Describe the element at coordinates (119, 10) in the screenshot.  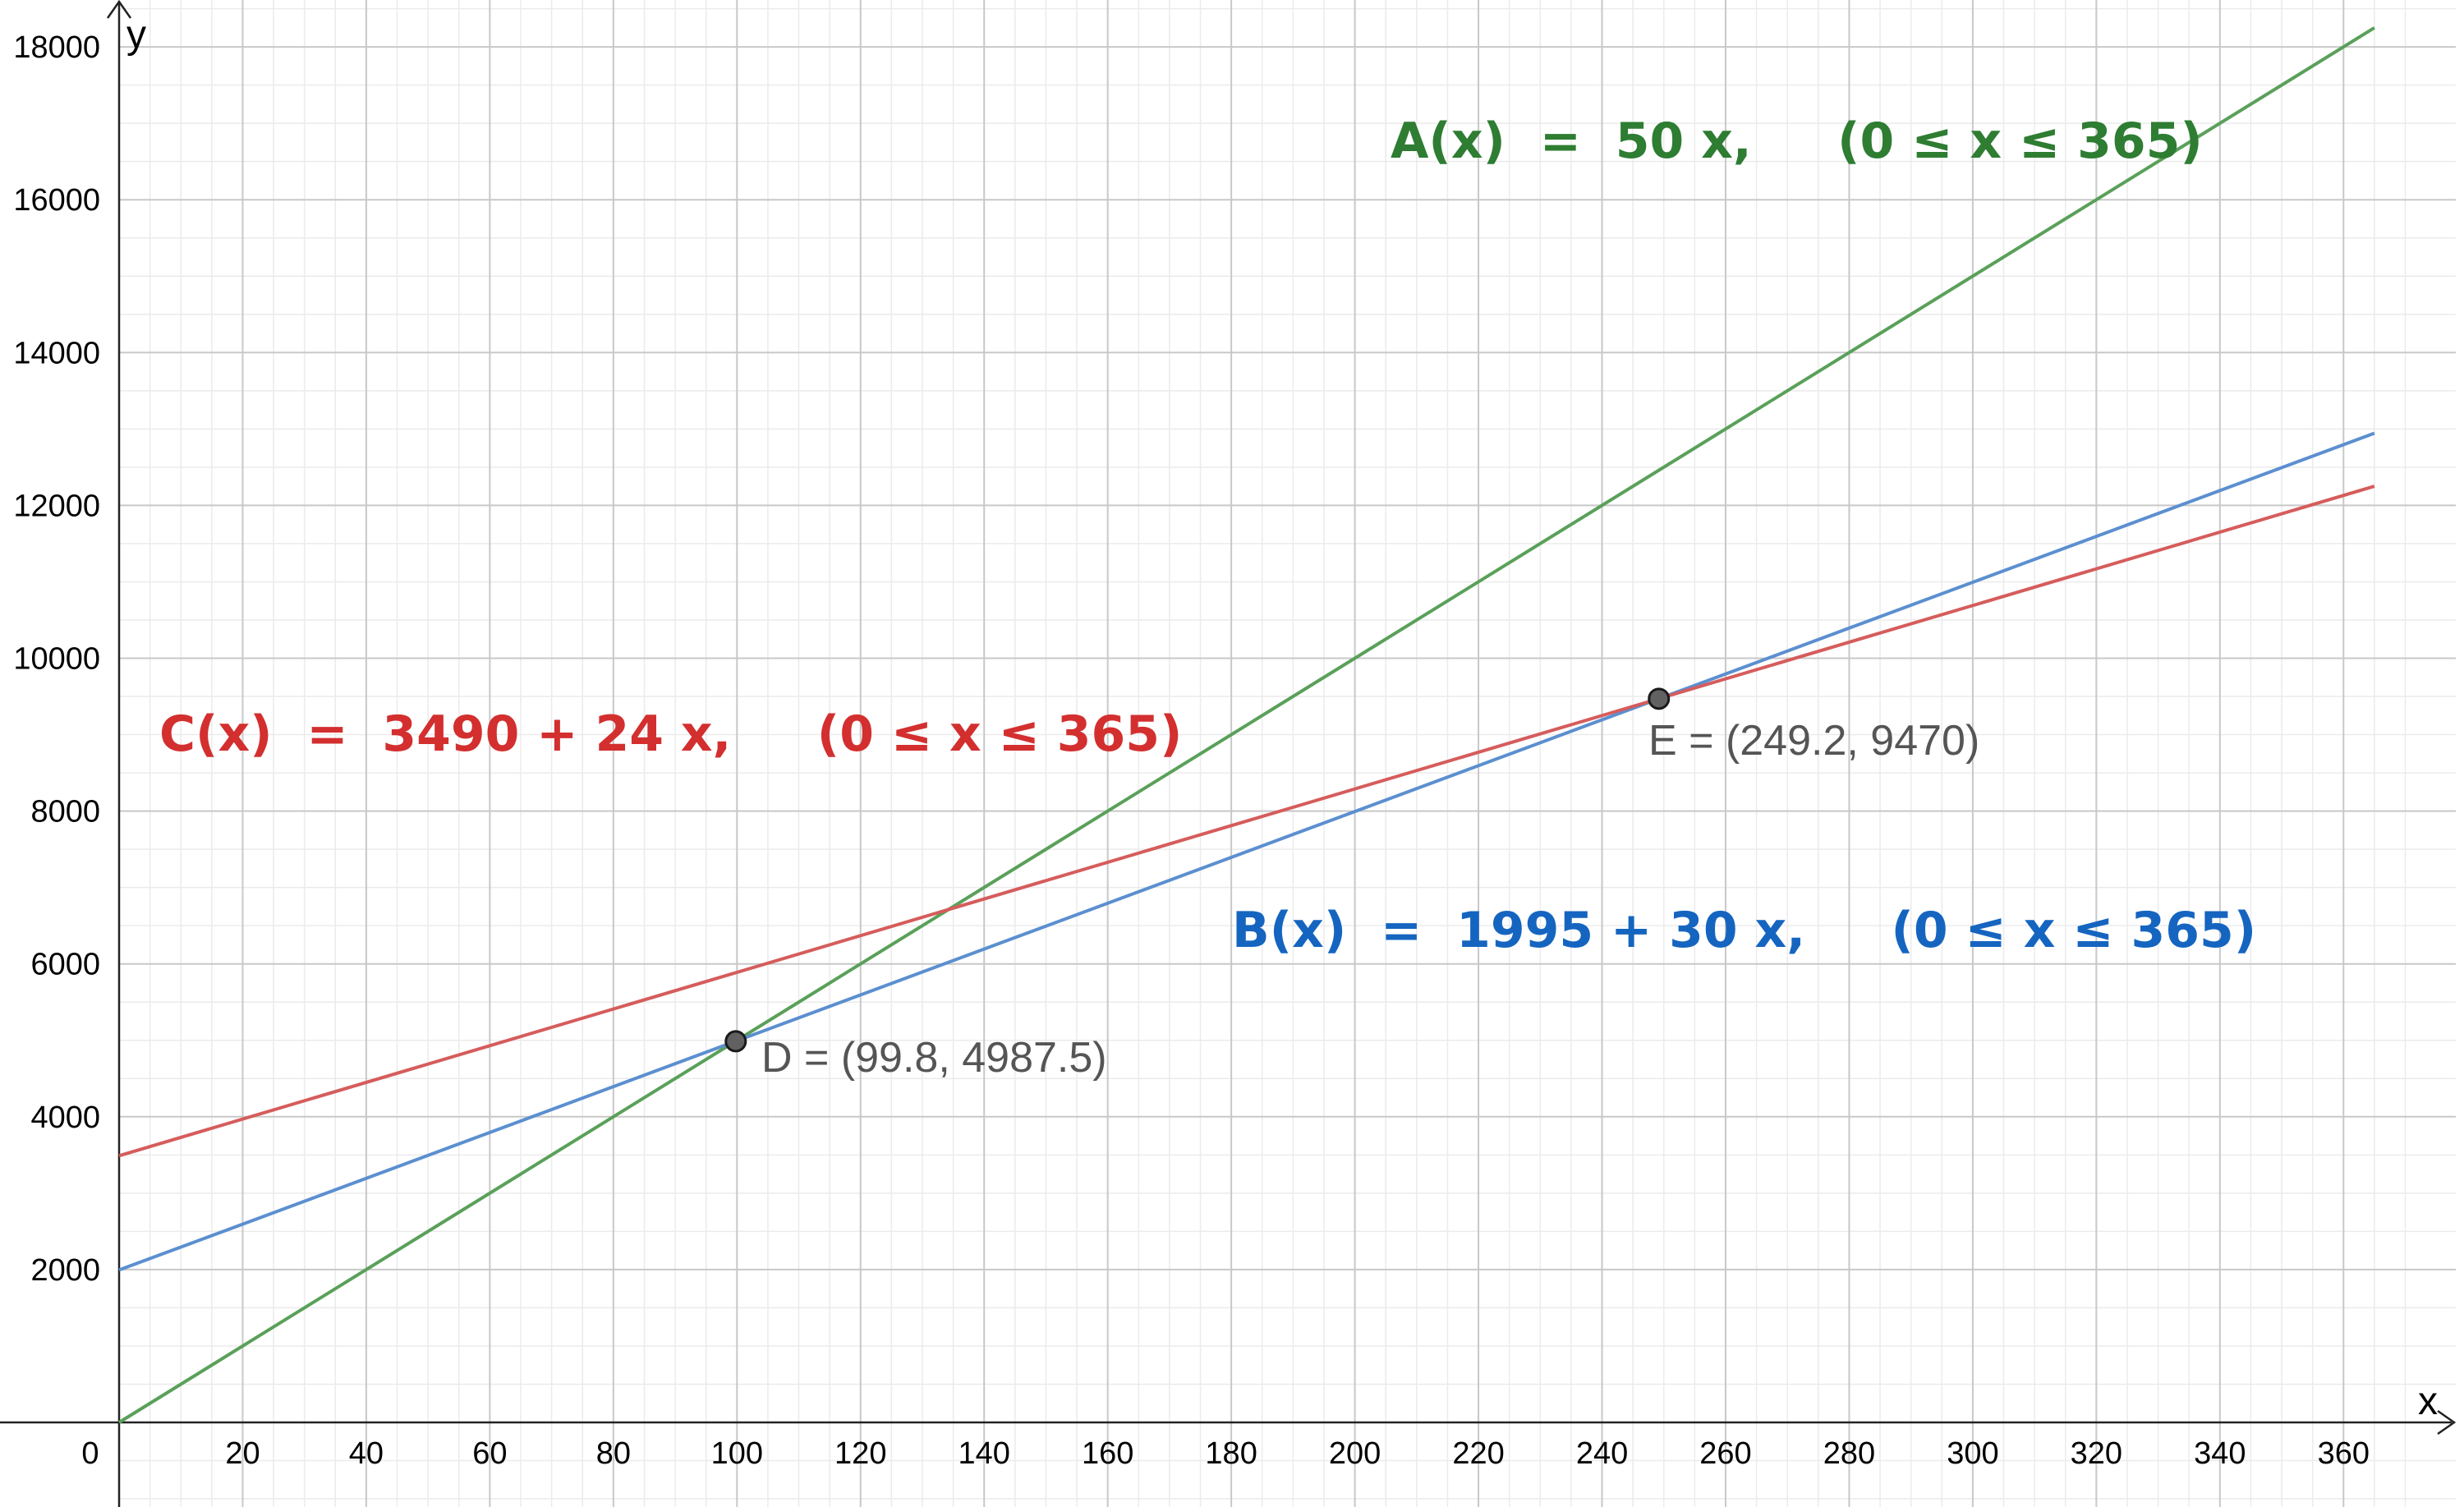
I see `y-axis-arrow` at that location.